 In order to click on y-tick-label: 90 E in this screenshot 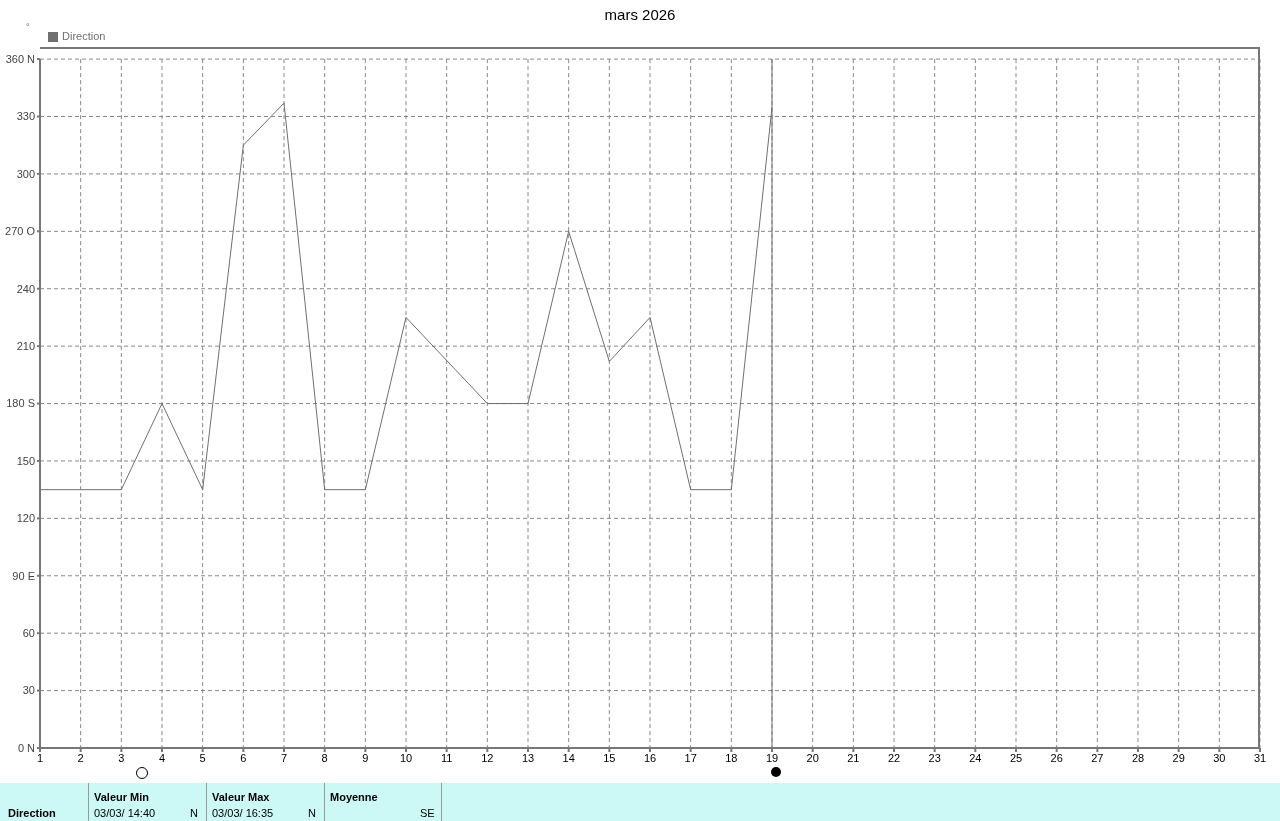, I will do `click(23, 575)`.